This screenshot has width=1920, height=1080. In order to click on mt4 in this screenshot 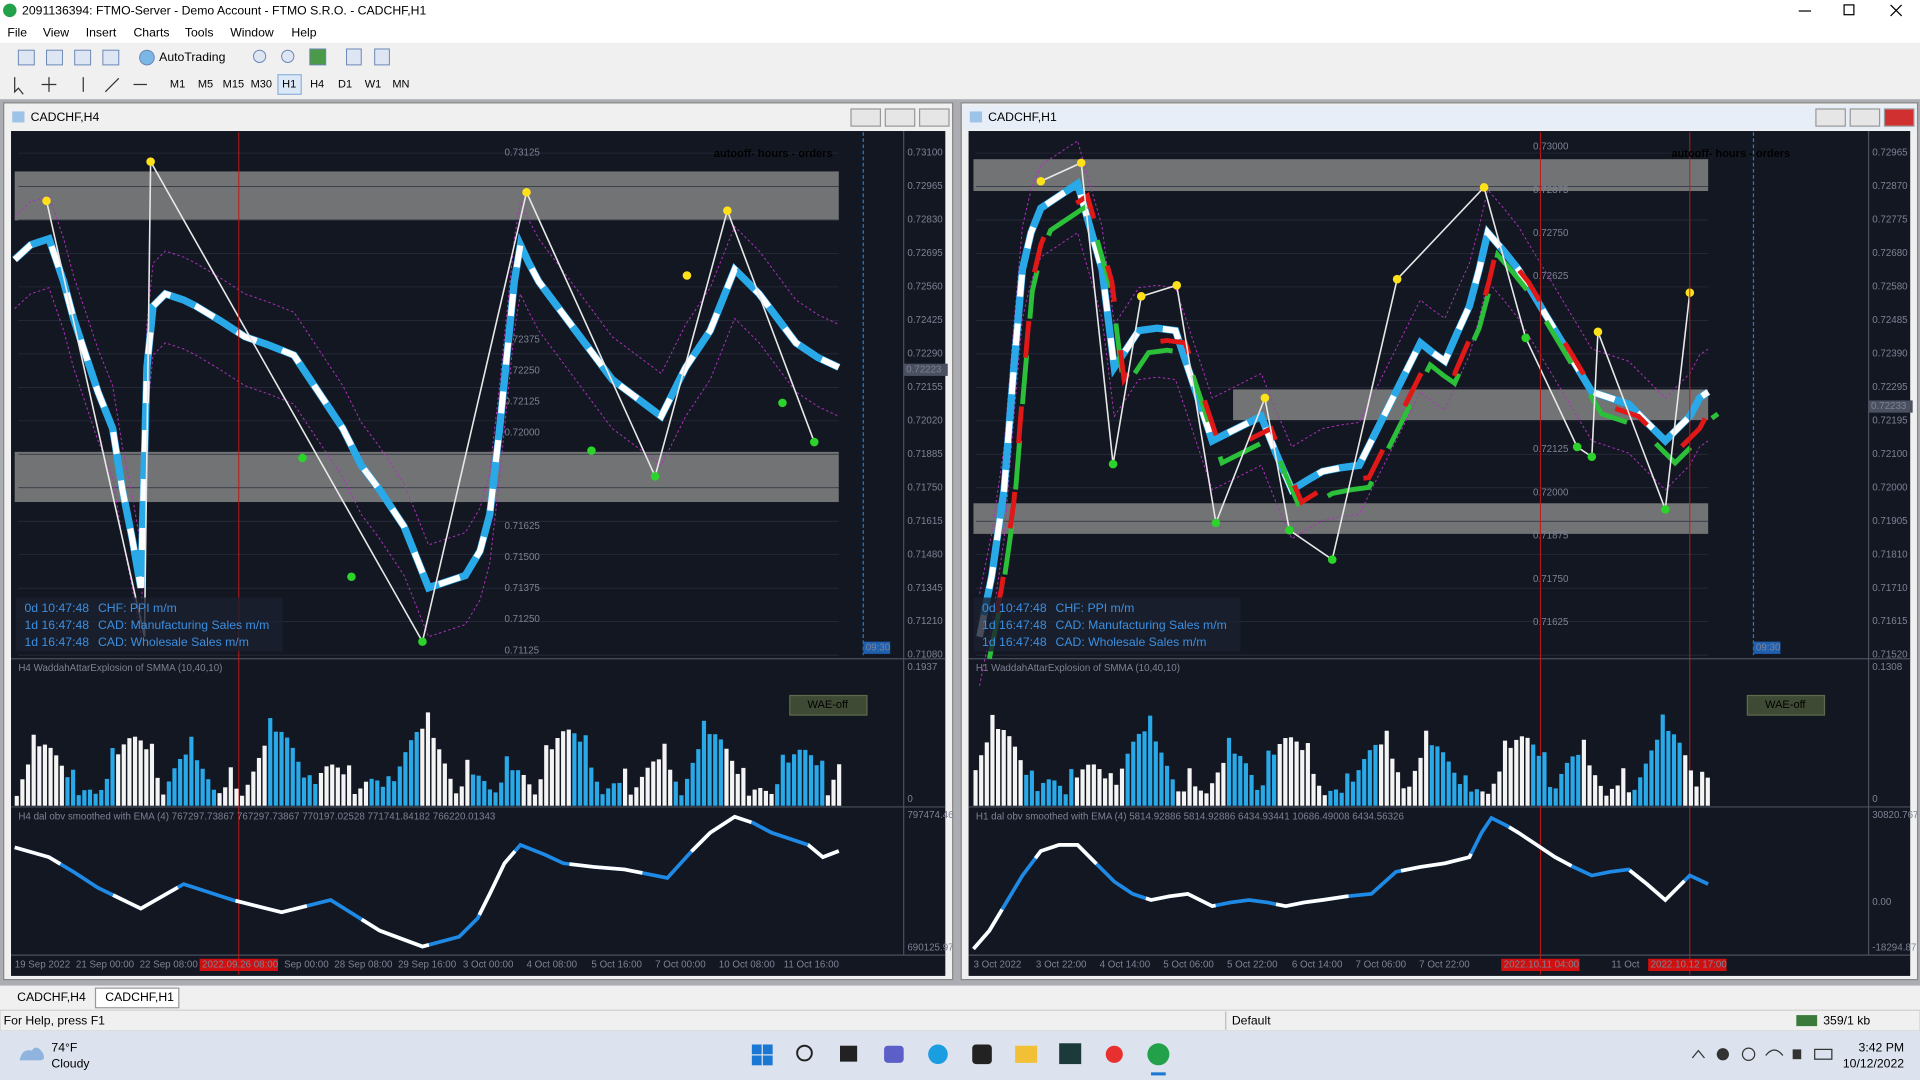, I will do `click(1158, 1054)`.